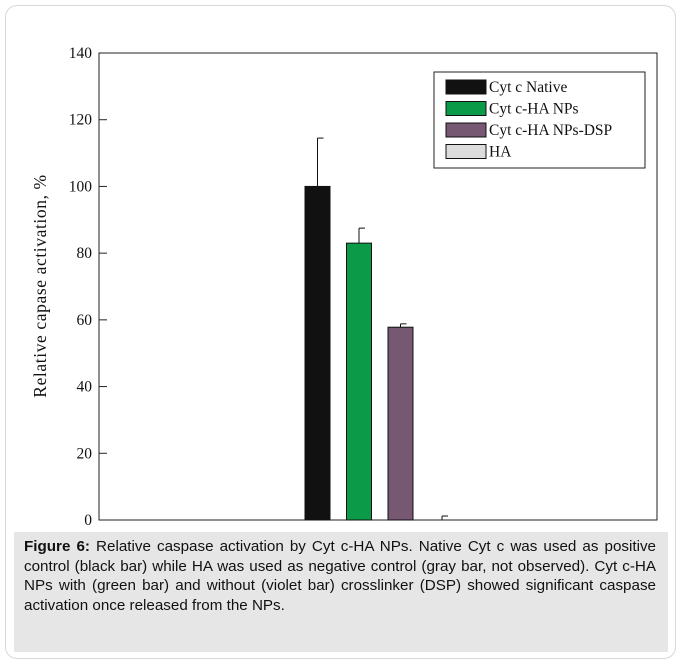 The width and height of the screenshot is (681, 664). Describe the element at coordinates (534, 109) in the screenshot. I see `legend-label: Cyt c-HA NPs` at that location.